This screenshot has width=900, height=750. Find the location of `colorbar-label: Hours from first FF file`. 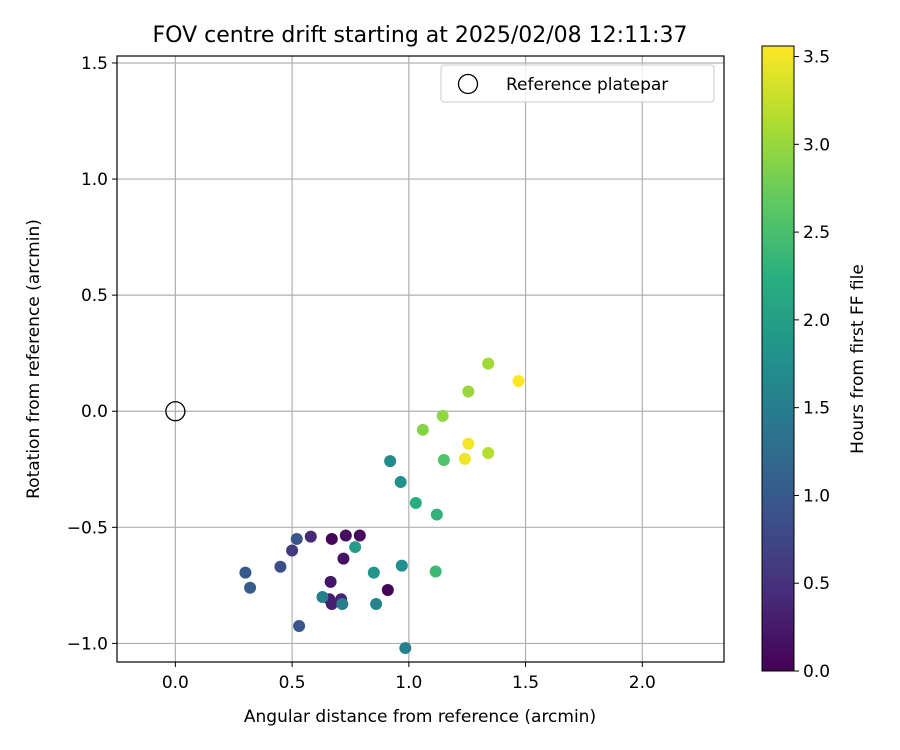

colorbar-label: Hours from first FF file is located at coordinates (858, 359).